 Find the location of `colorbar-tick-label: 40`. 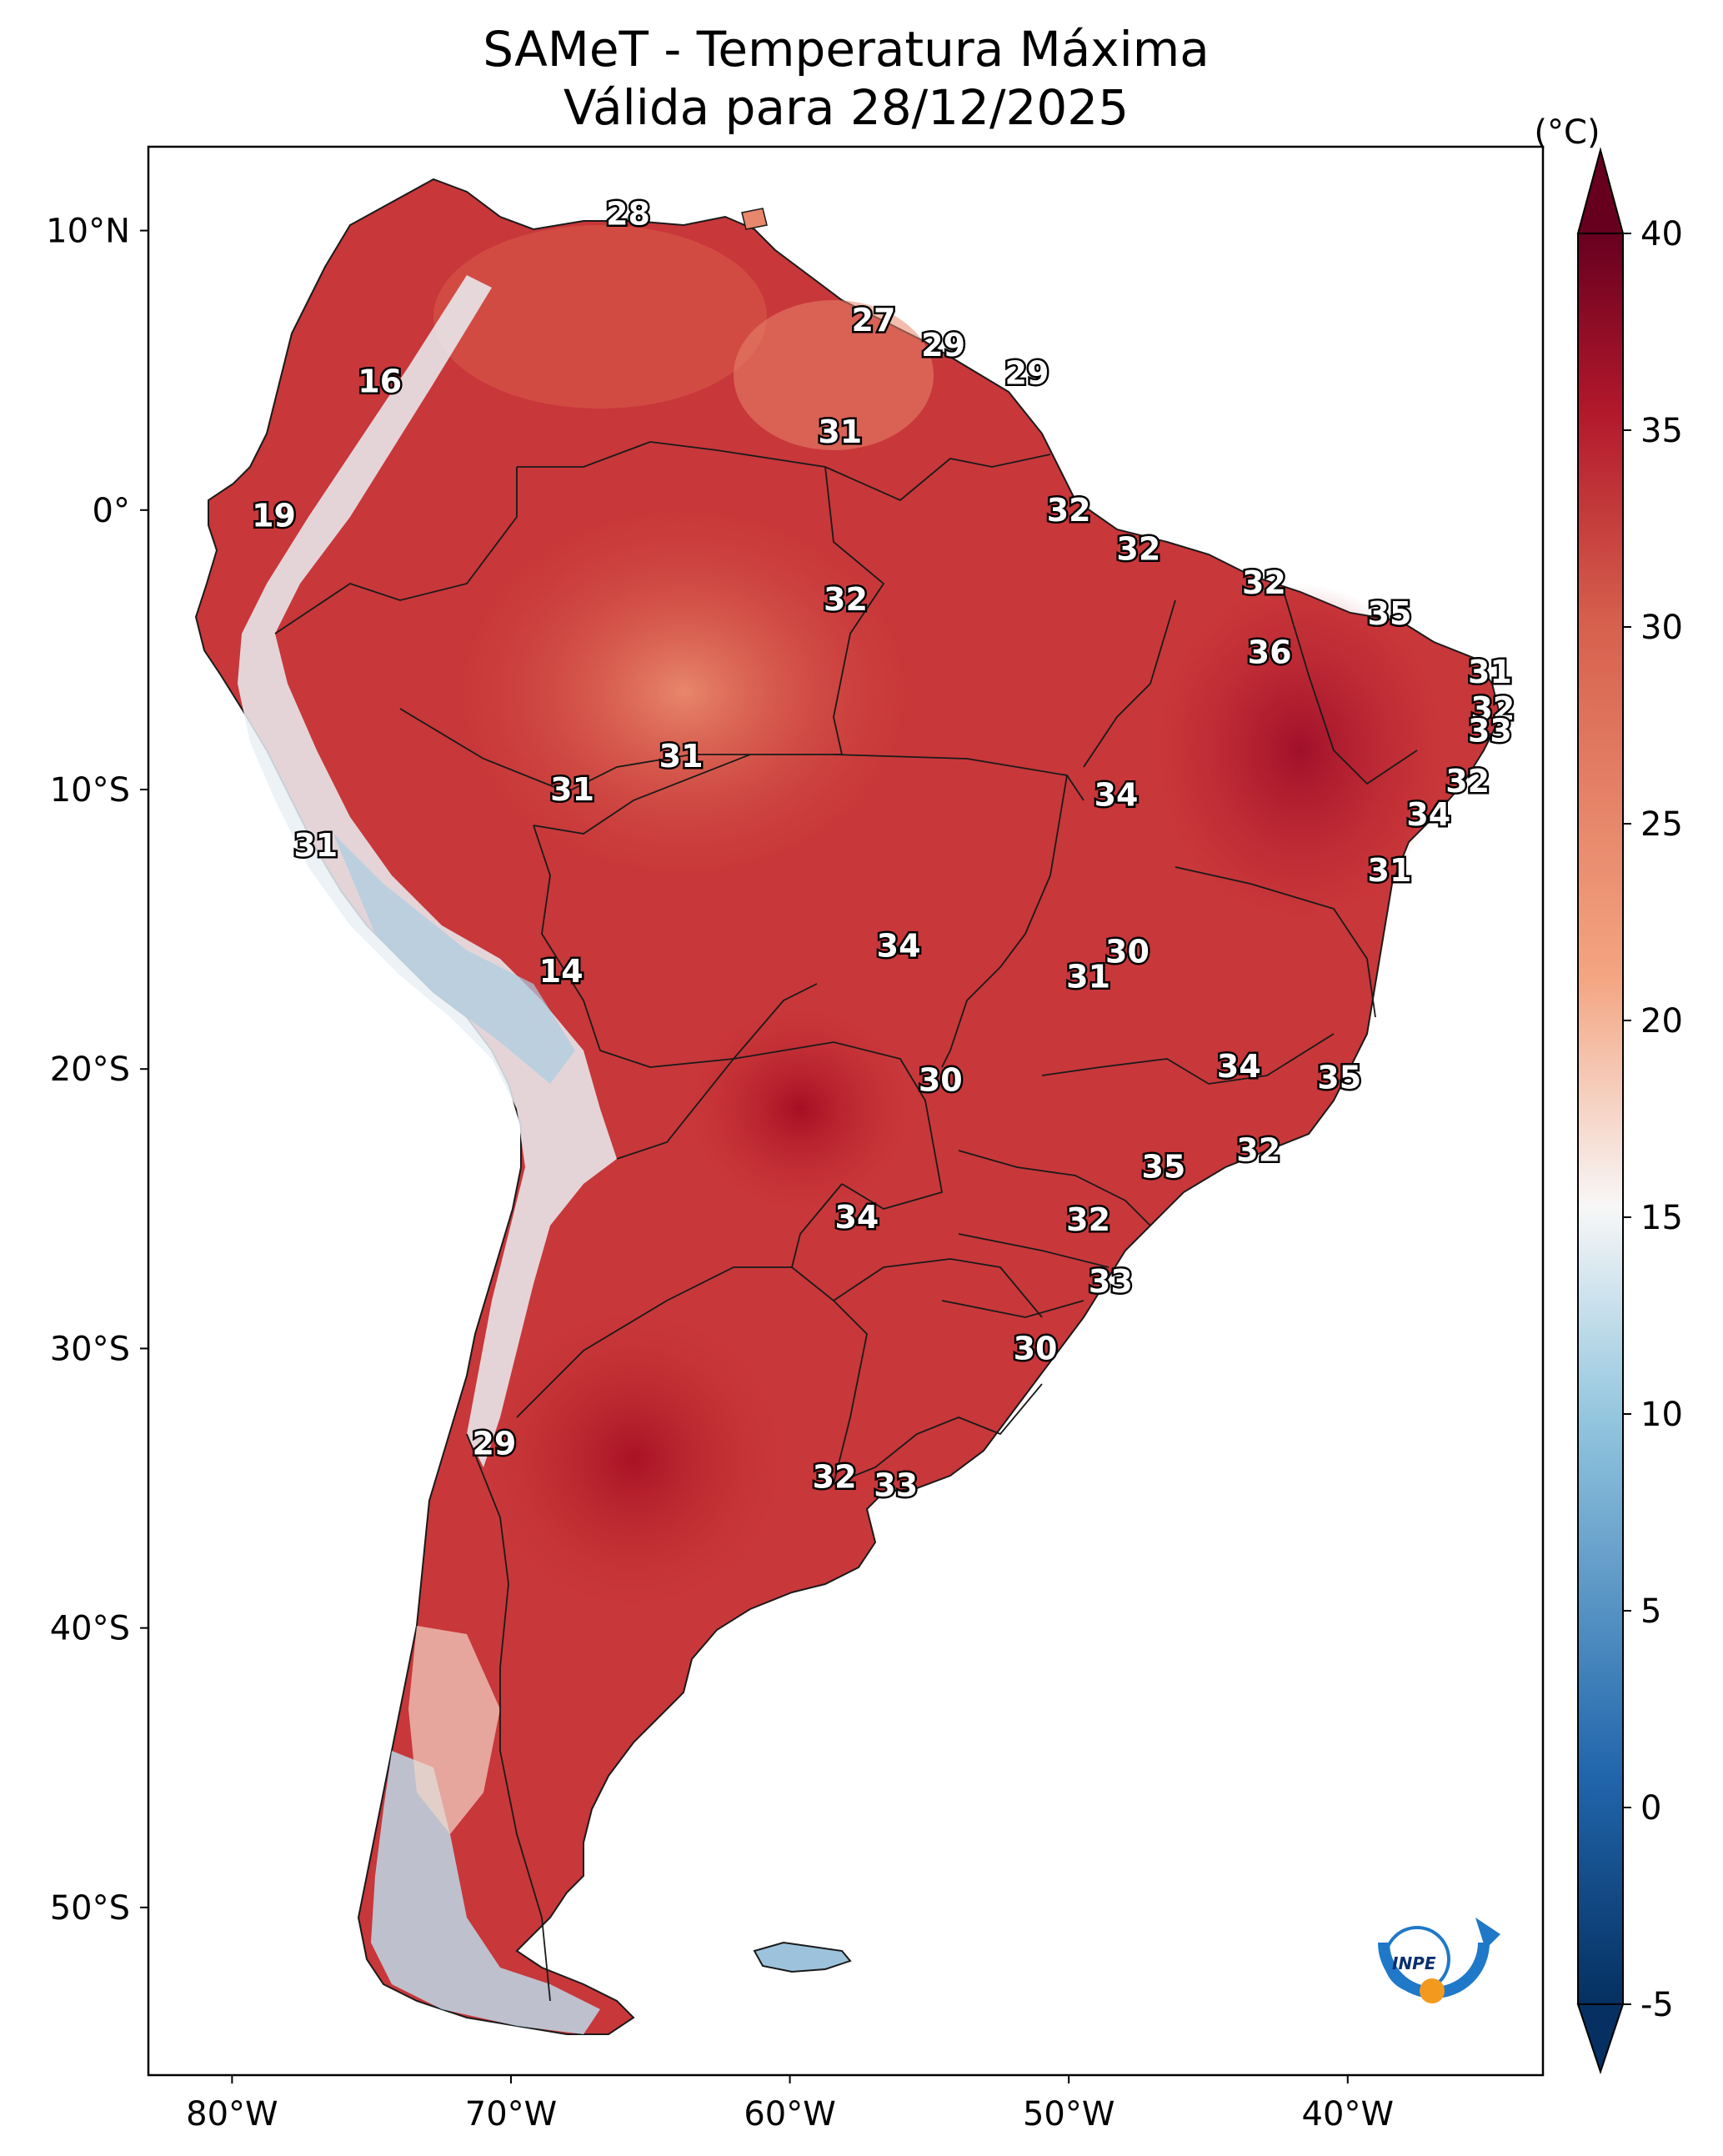

colorbar-tick-label: 40 is located at coordinates (1661, 234).